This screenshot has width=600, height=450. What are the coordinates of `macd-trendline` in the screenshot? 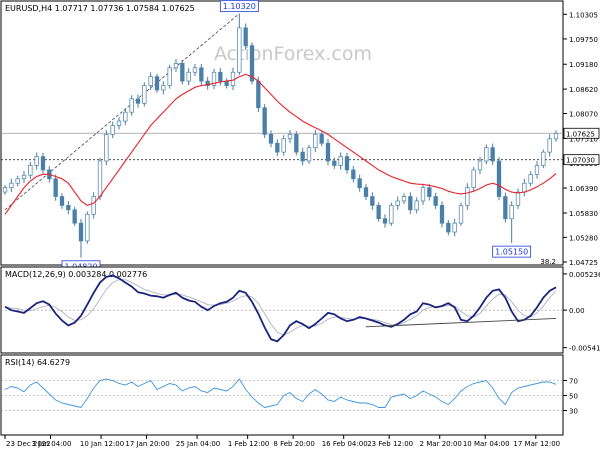 It's located at (461, 323).